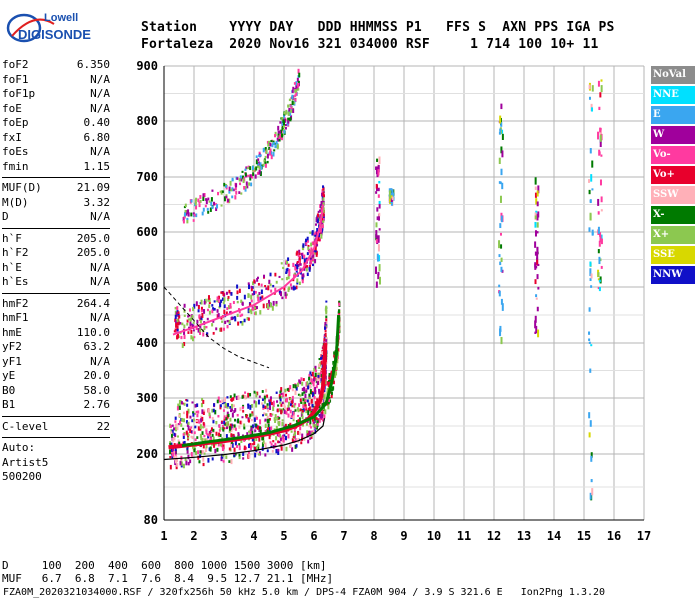  Describe the element at coordinates (56, 203) in the screenshot. I see `param-group-2: MUF(D) 21.09 M(D) 3.32 D N/A` at that location.